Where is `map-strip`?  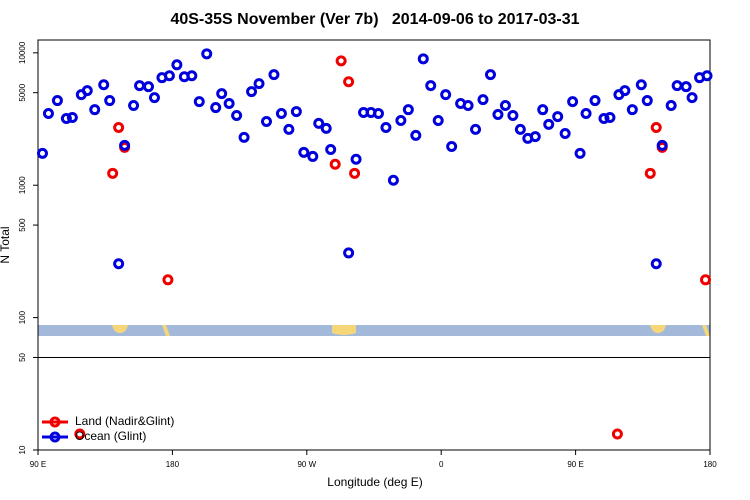 map-strip is located at coordinates (374, 330).